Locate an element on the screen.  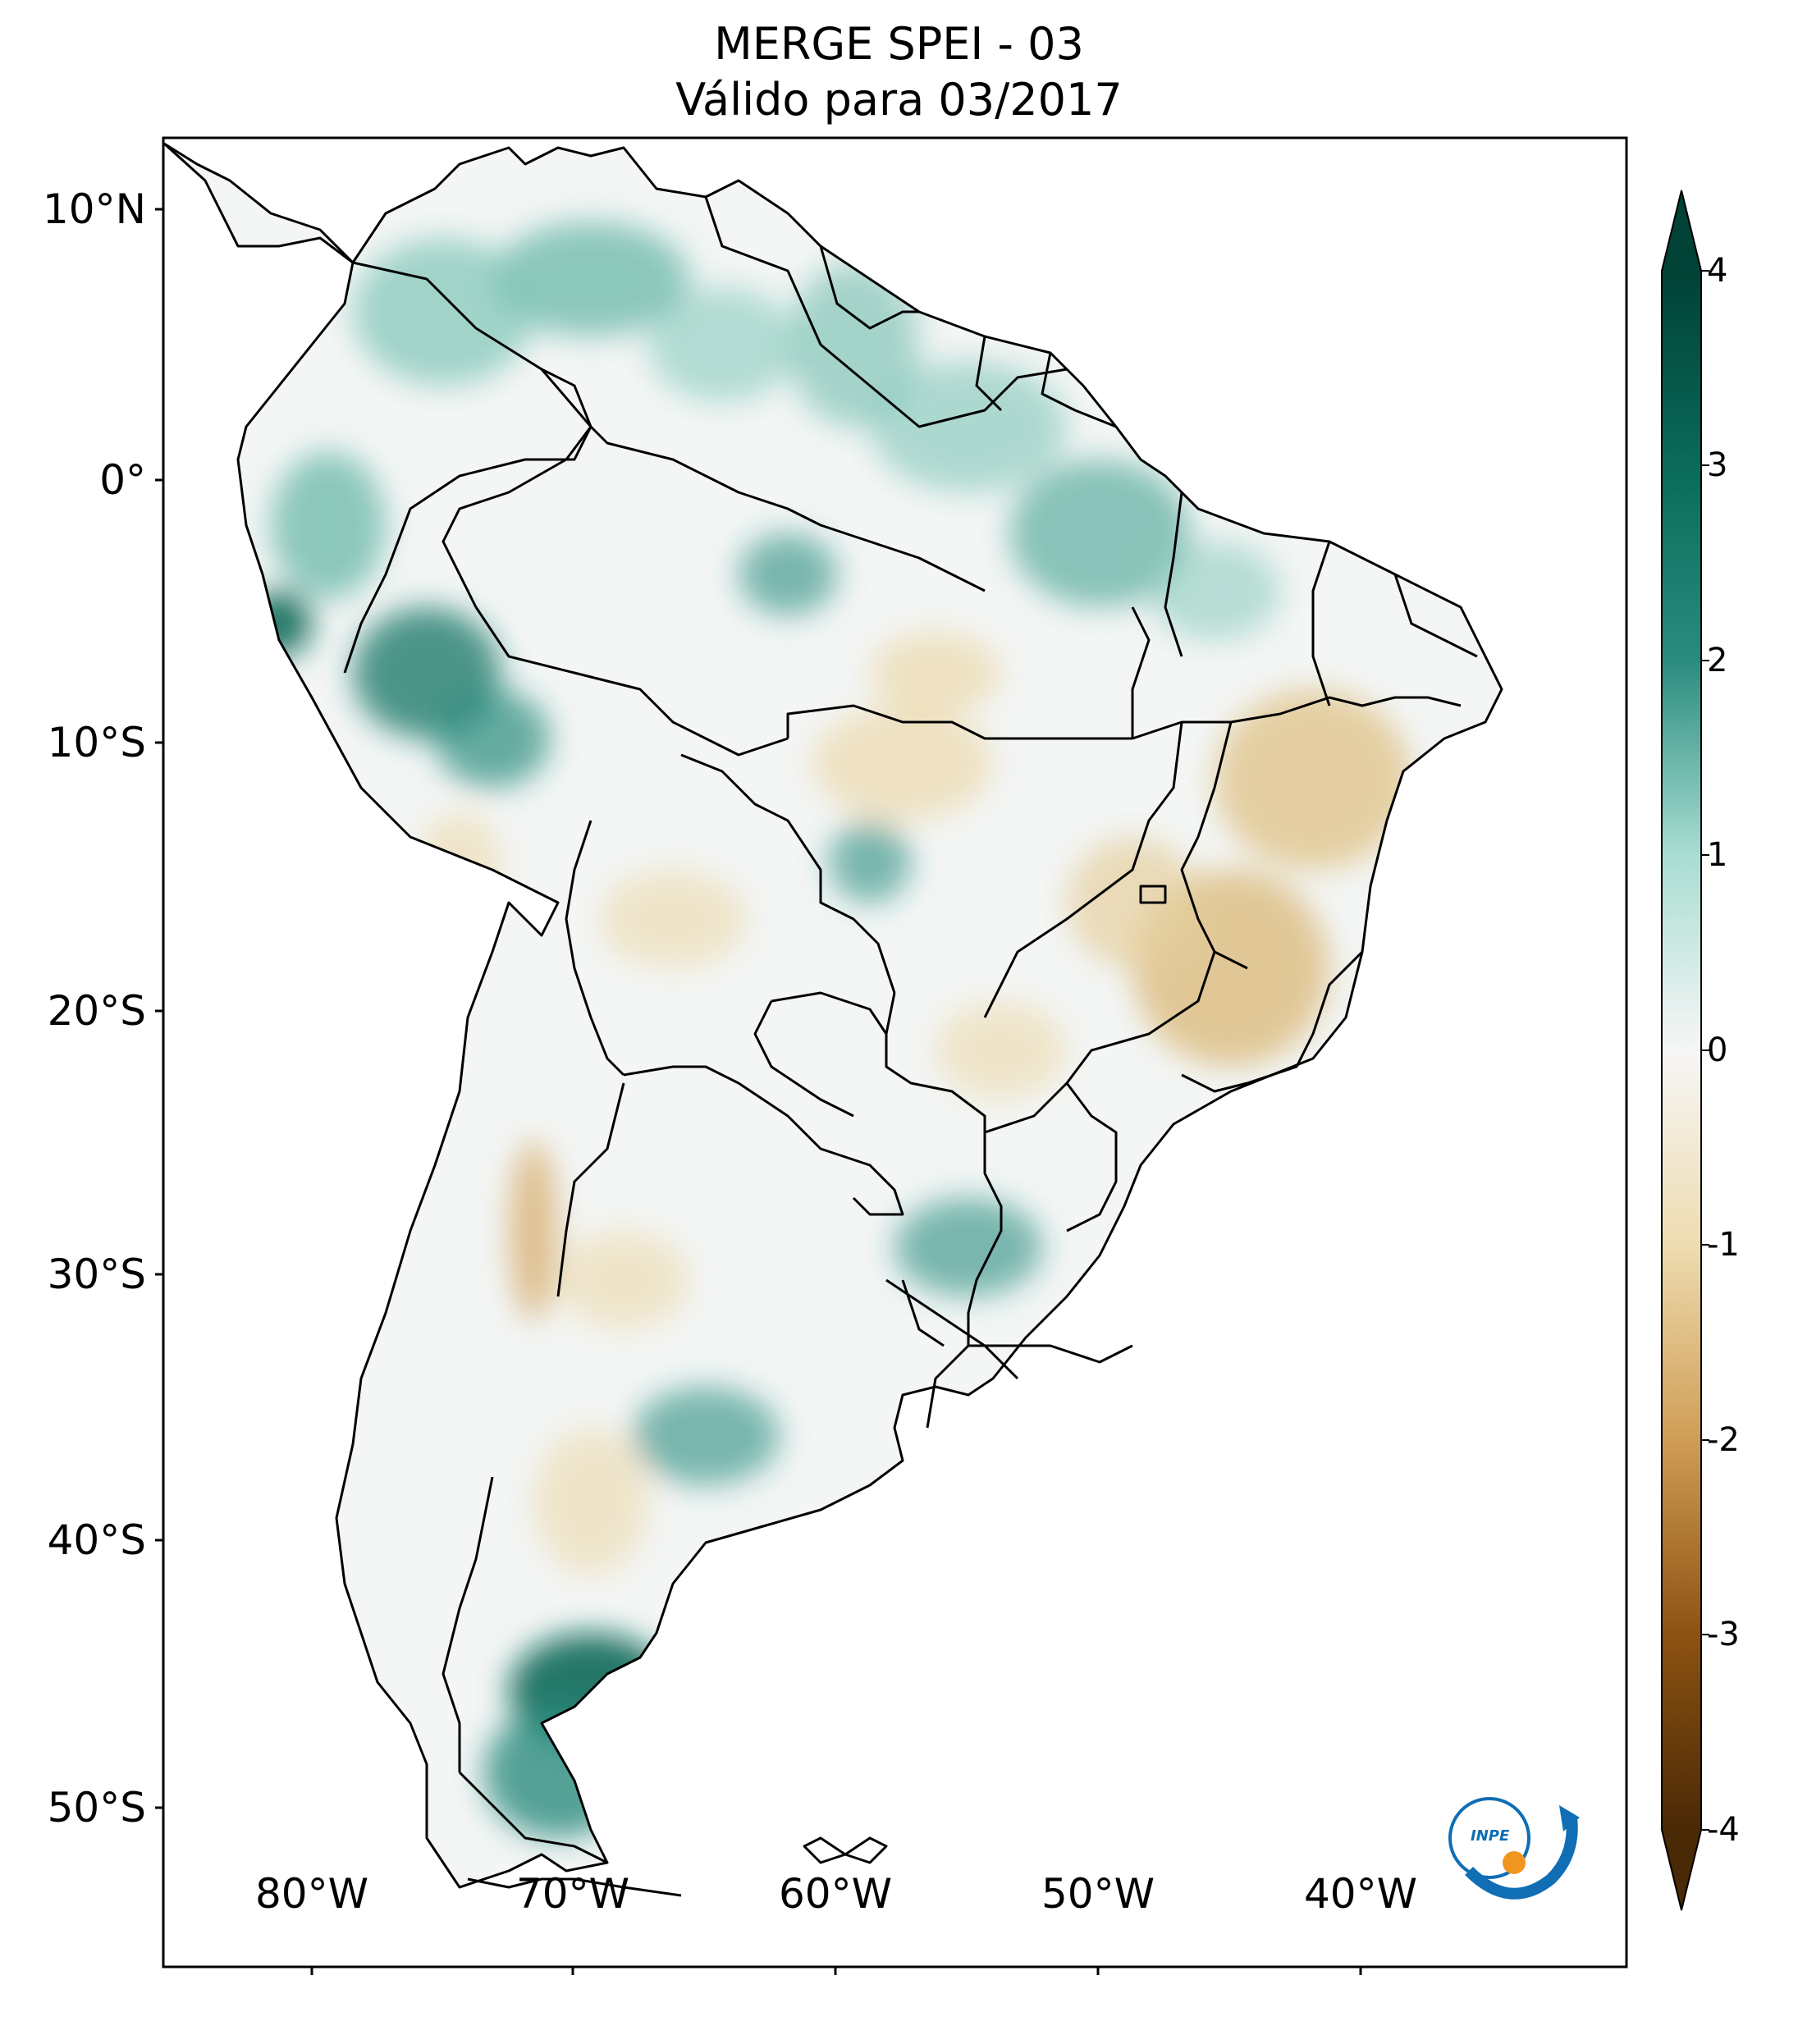
colorbar-tick-3: 3 is located at coordinates (1717, 465).